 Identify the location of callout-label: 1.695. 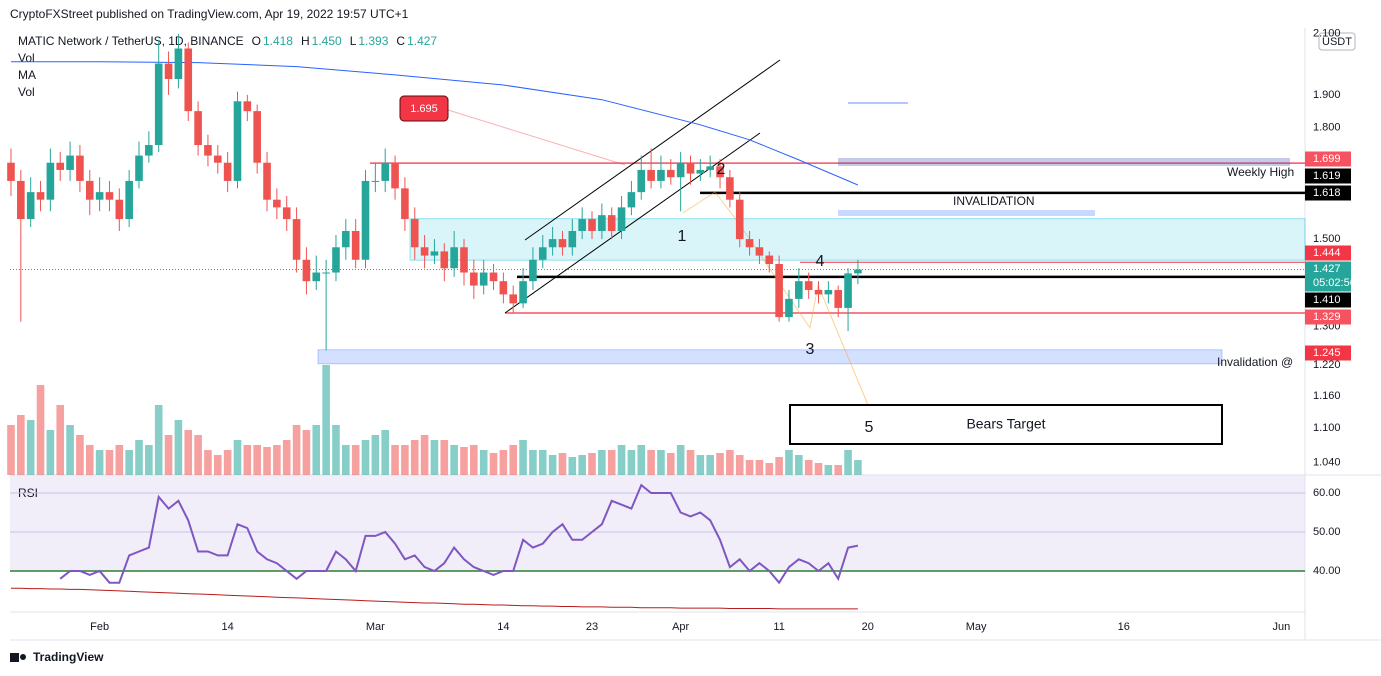
(424, 109).